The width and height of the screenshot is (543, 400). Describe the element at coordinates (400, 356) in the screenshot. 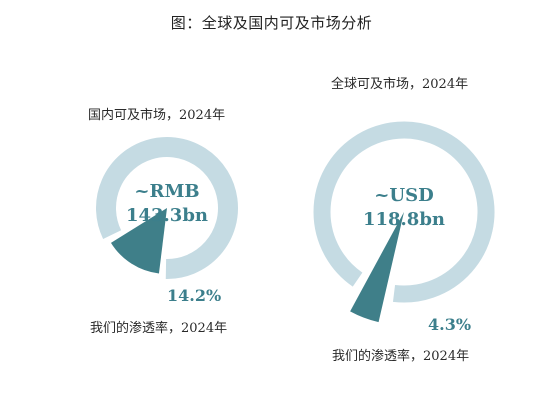

I see `global-penetration-label: 我们的渗透率，2024年` at that location.